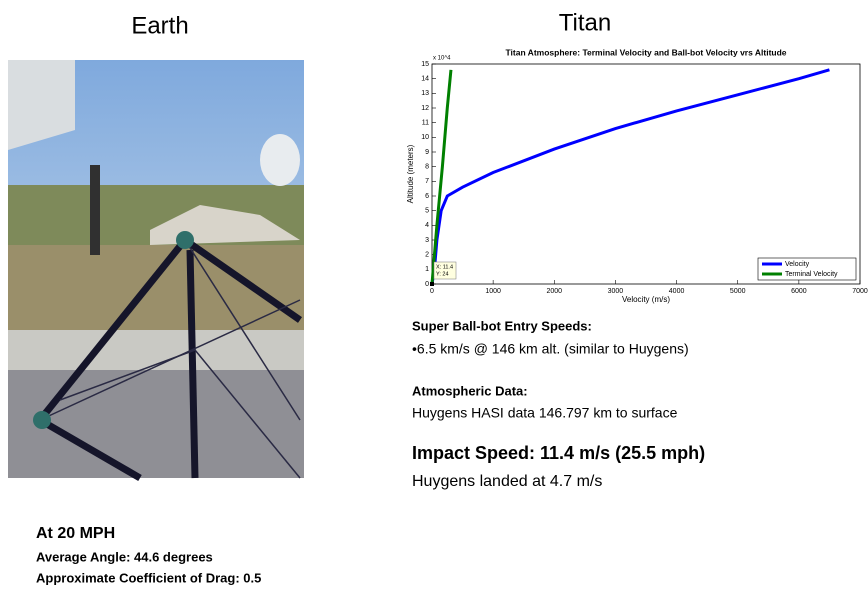  What do you see at coordinates (554, 291) in the screenshot?
I see `x-tick-label: 2000` at bounding box center [554, 291].